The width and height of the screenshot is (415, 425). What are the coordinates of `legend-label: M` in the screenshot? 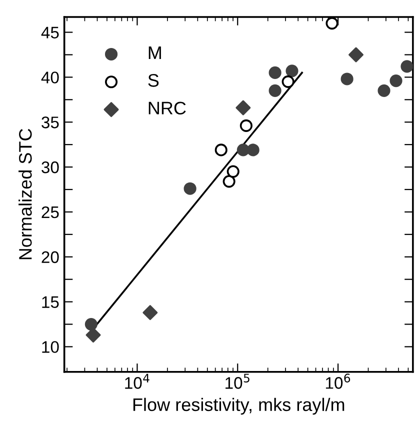 It's located at (154, 52).